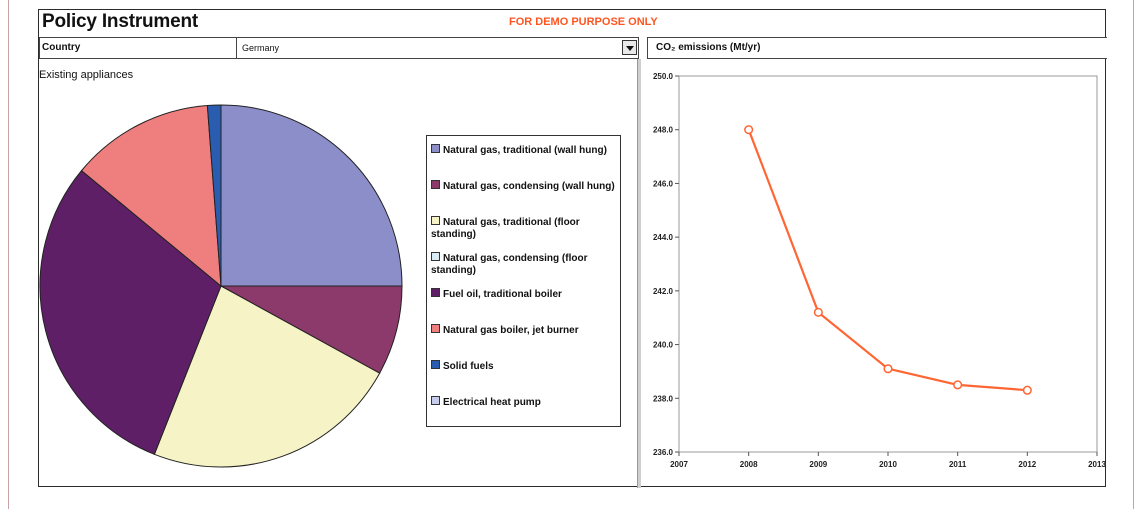 The image size is (1141, 509). What do you see at coordinates (663, 76) in the screenshot?
I see `y-tick-label: 250.0` at bounding box center [663, 76].